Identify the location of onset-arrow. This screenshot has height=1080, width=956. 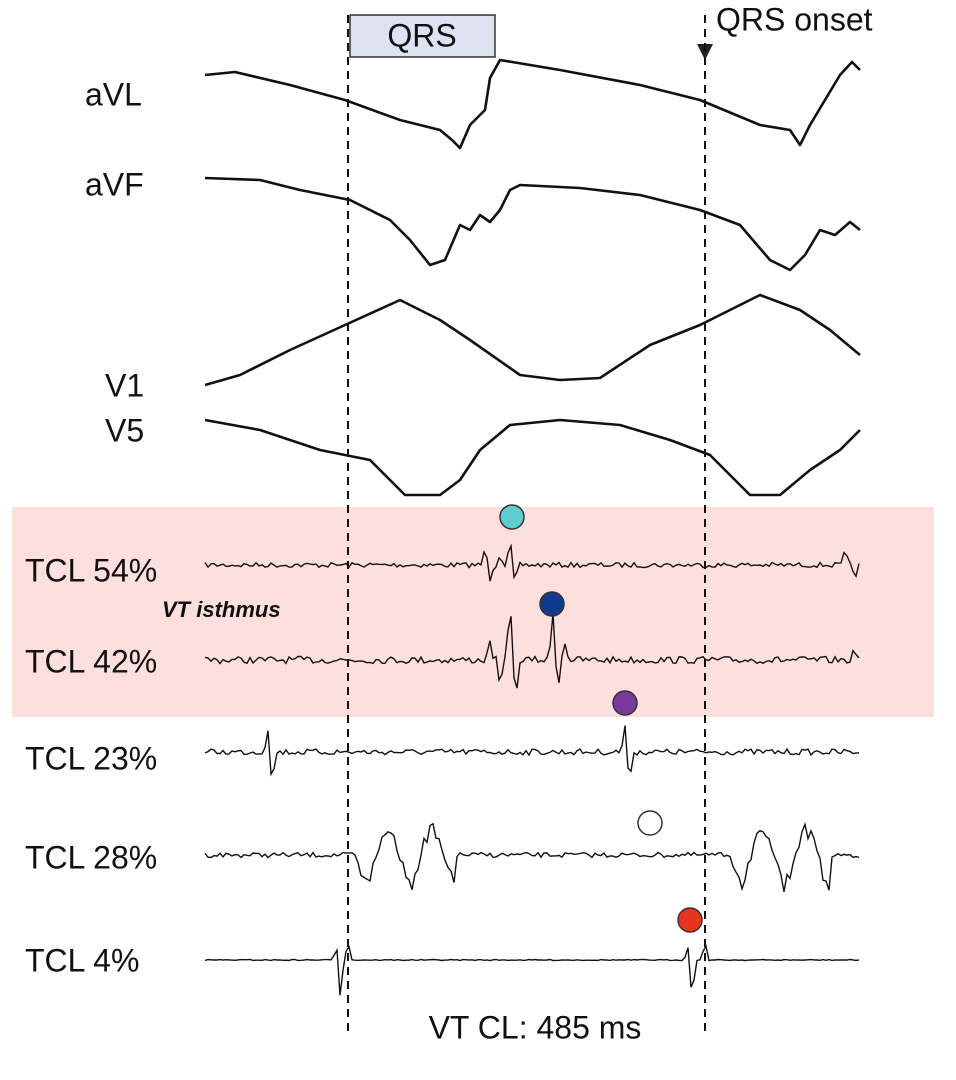
(705, 52).